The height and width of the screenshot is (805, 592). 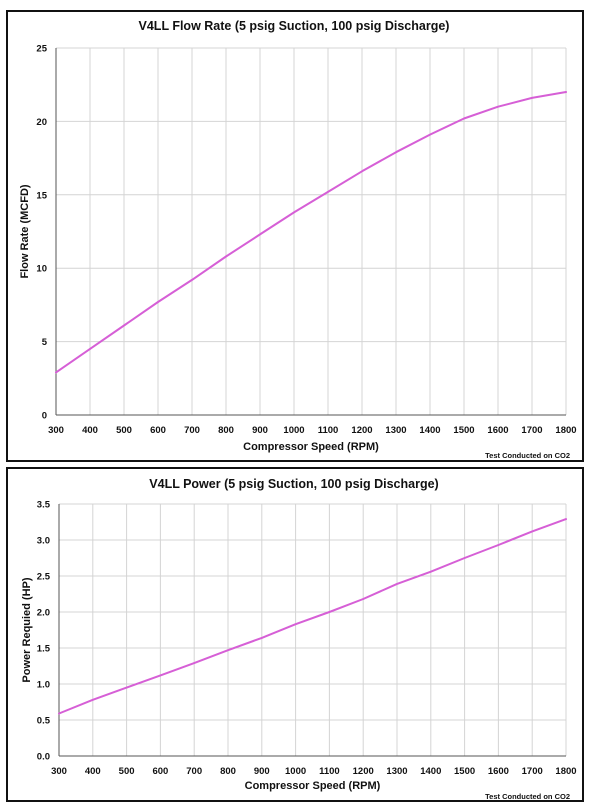 What do you see at coordinates (45, 342) in the screenshot?
I see `y-tick-label: 5` at bounding box center [45, 342].